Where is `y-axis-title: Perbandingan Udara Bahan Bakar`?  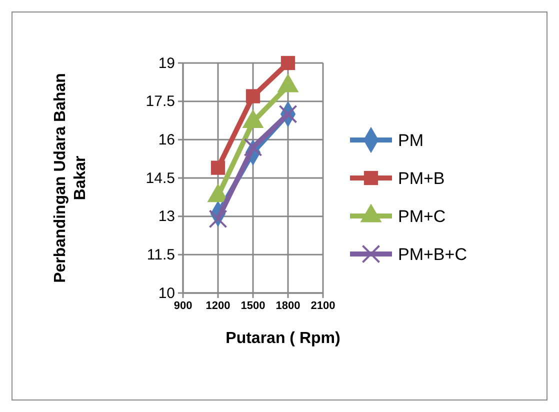 y-axis-title: Perbandingan Udara Bahan Bakar is located at coordinates (70, 178).